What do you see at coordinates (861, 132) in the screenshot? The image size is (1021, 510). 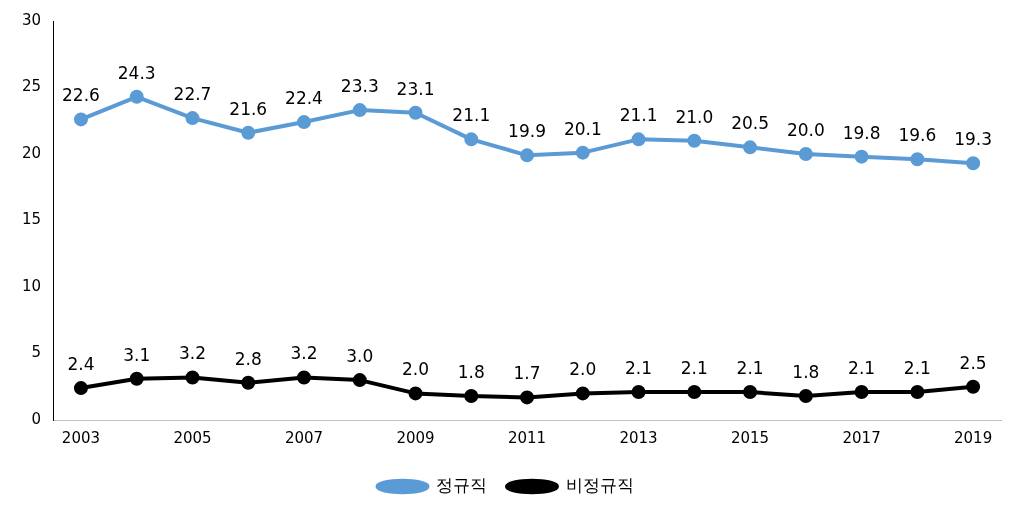 I see `data-label: 19.8` at bounding box center [861, 132].